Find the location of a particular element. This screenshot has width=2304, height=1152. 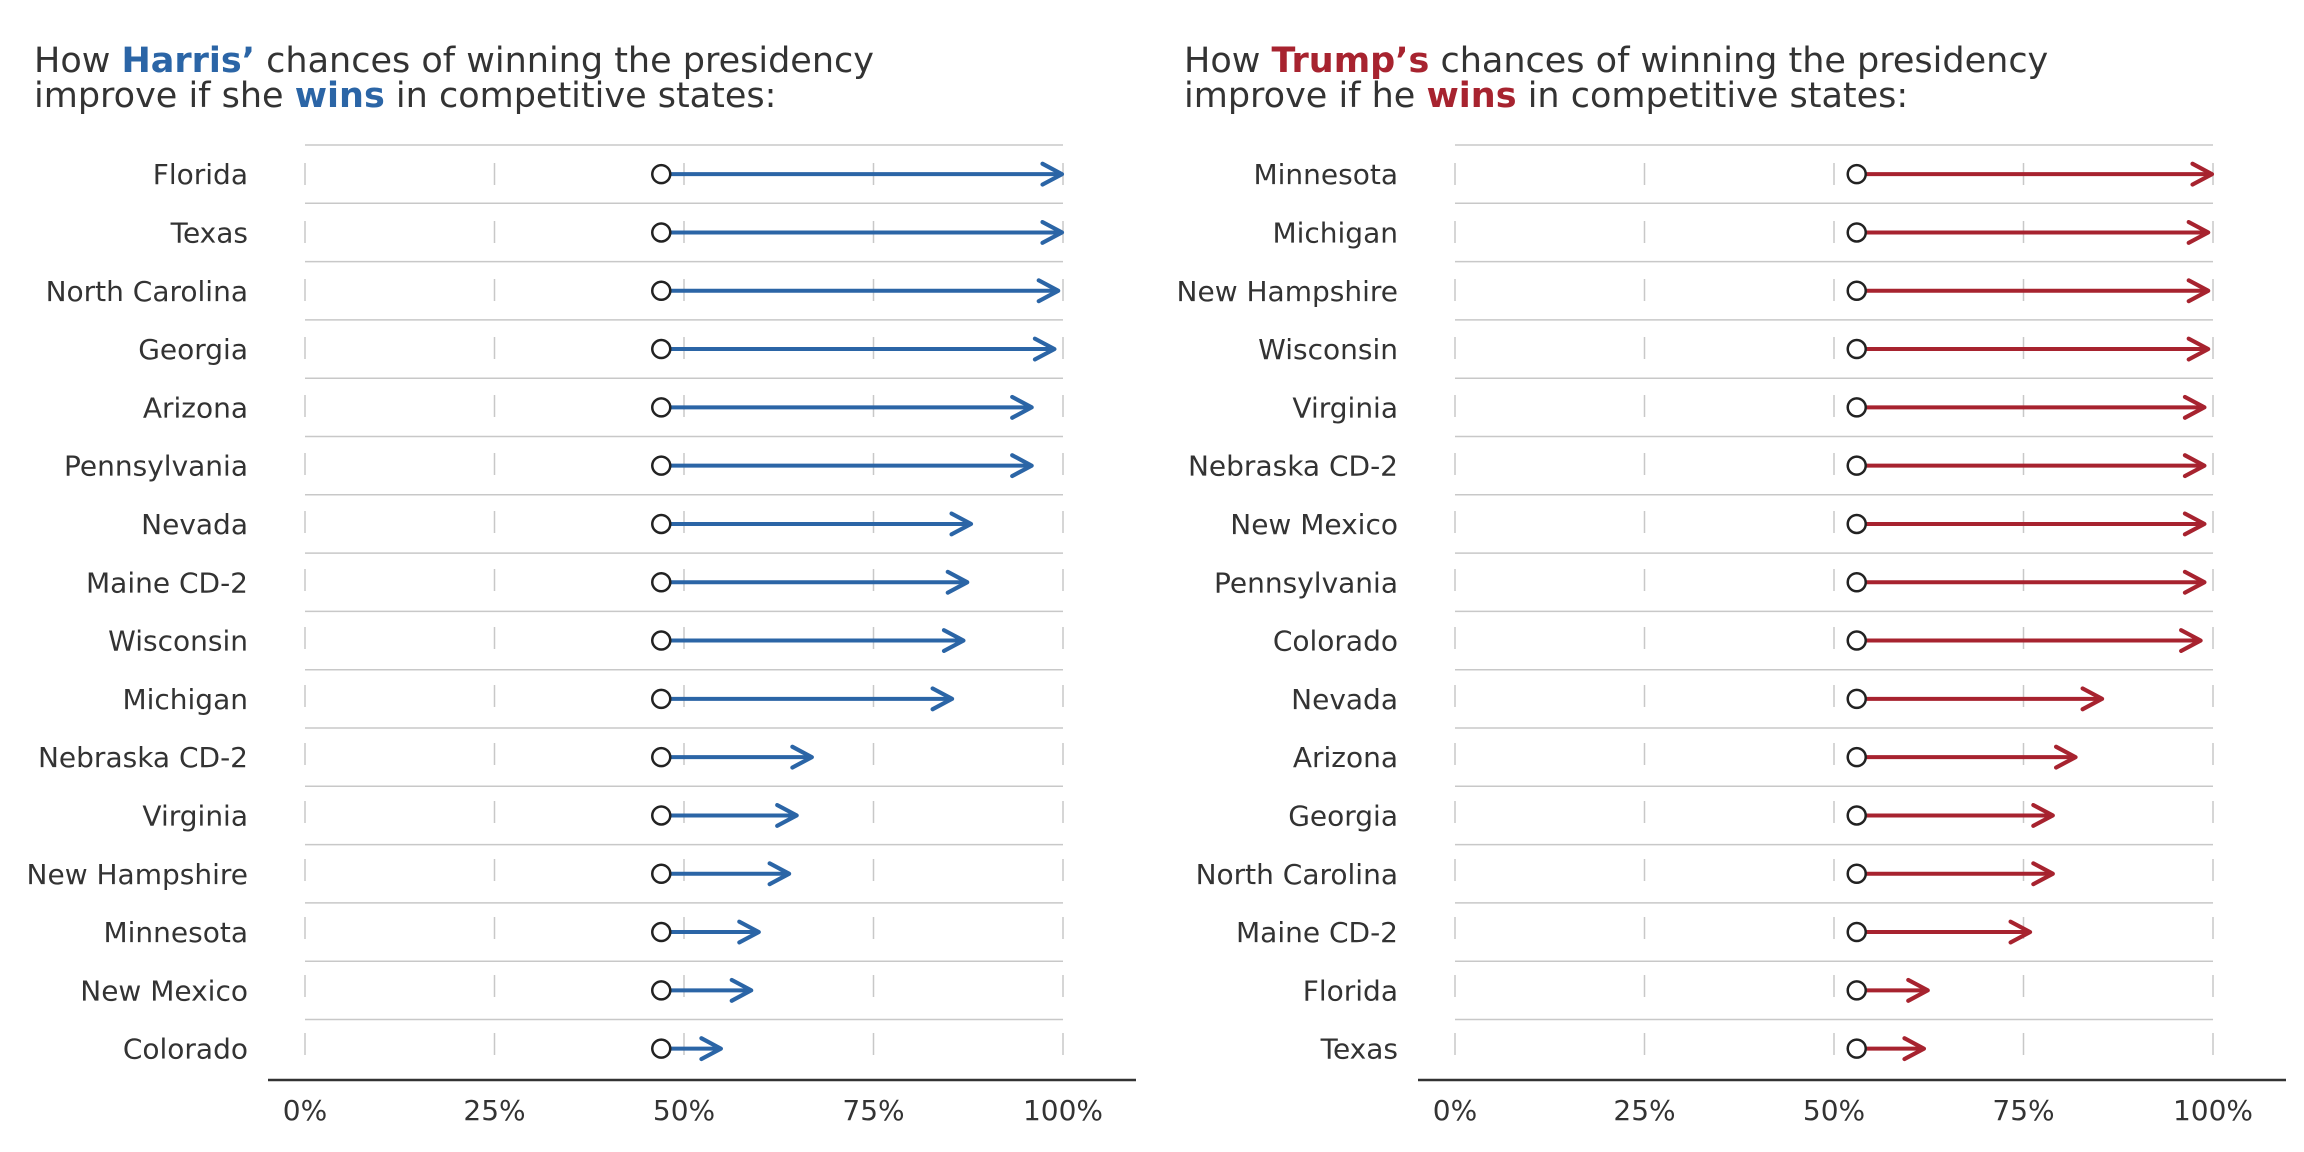

title-highlight-trump: Trump’s is located at coordinates (1350, 61).